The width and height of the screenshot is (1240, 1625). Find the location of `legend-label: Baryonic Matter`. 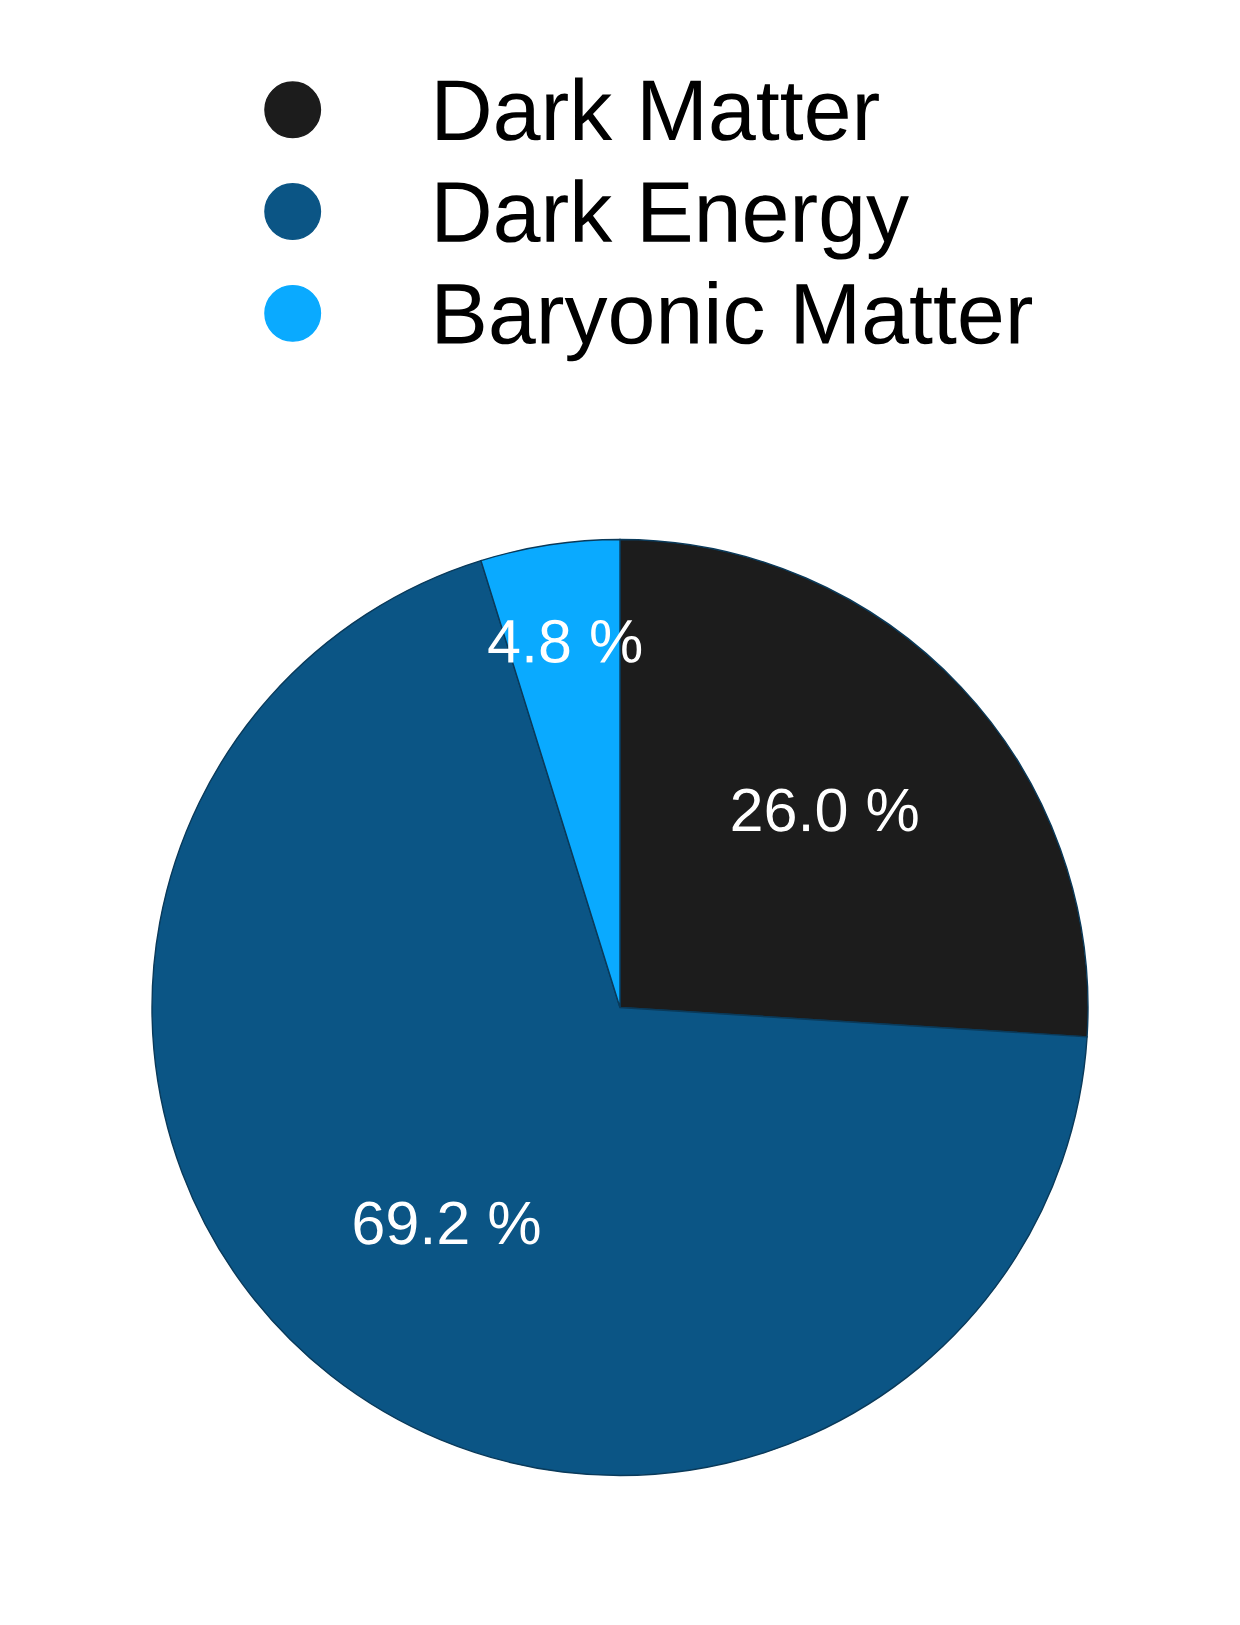

legend-label: Baryonic Matter is located at coordinates (735, 321).